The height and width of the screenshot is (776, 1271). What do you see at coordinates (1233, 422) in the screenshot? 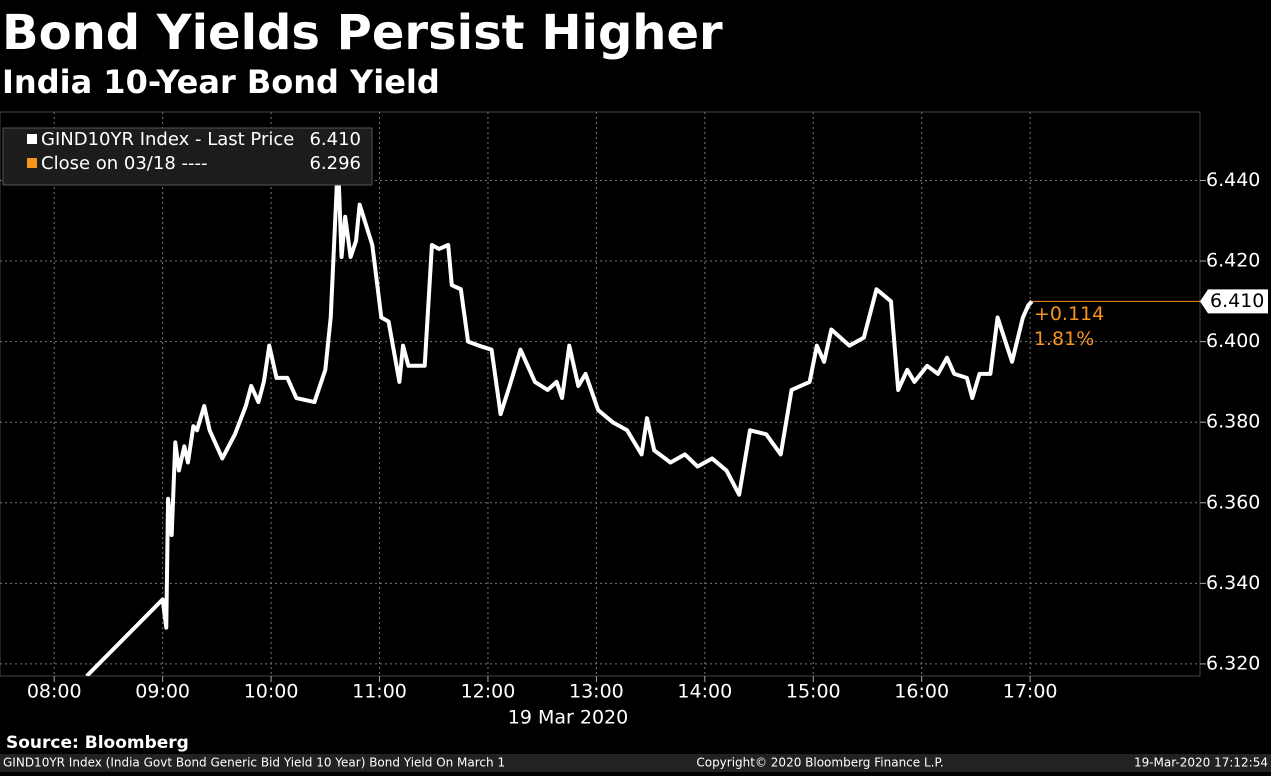
I see `y-tick-label: 6.380` at bounding box center [1233, 422].